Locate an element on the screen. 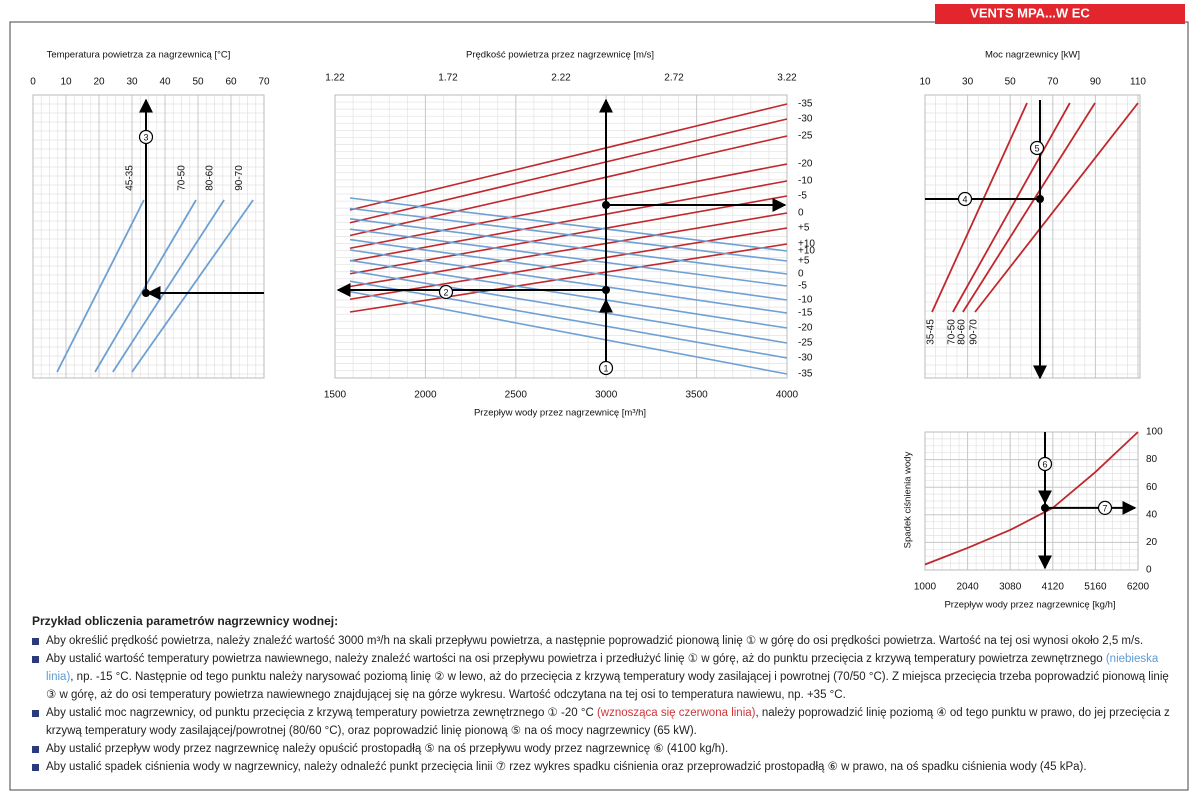 This screenshot has height=800, width=1200. y-tick-label: 20 is located at coordinates (1152, 542).